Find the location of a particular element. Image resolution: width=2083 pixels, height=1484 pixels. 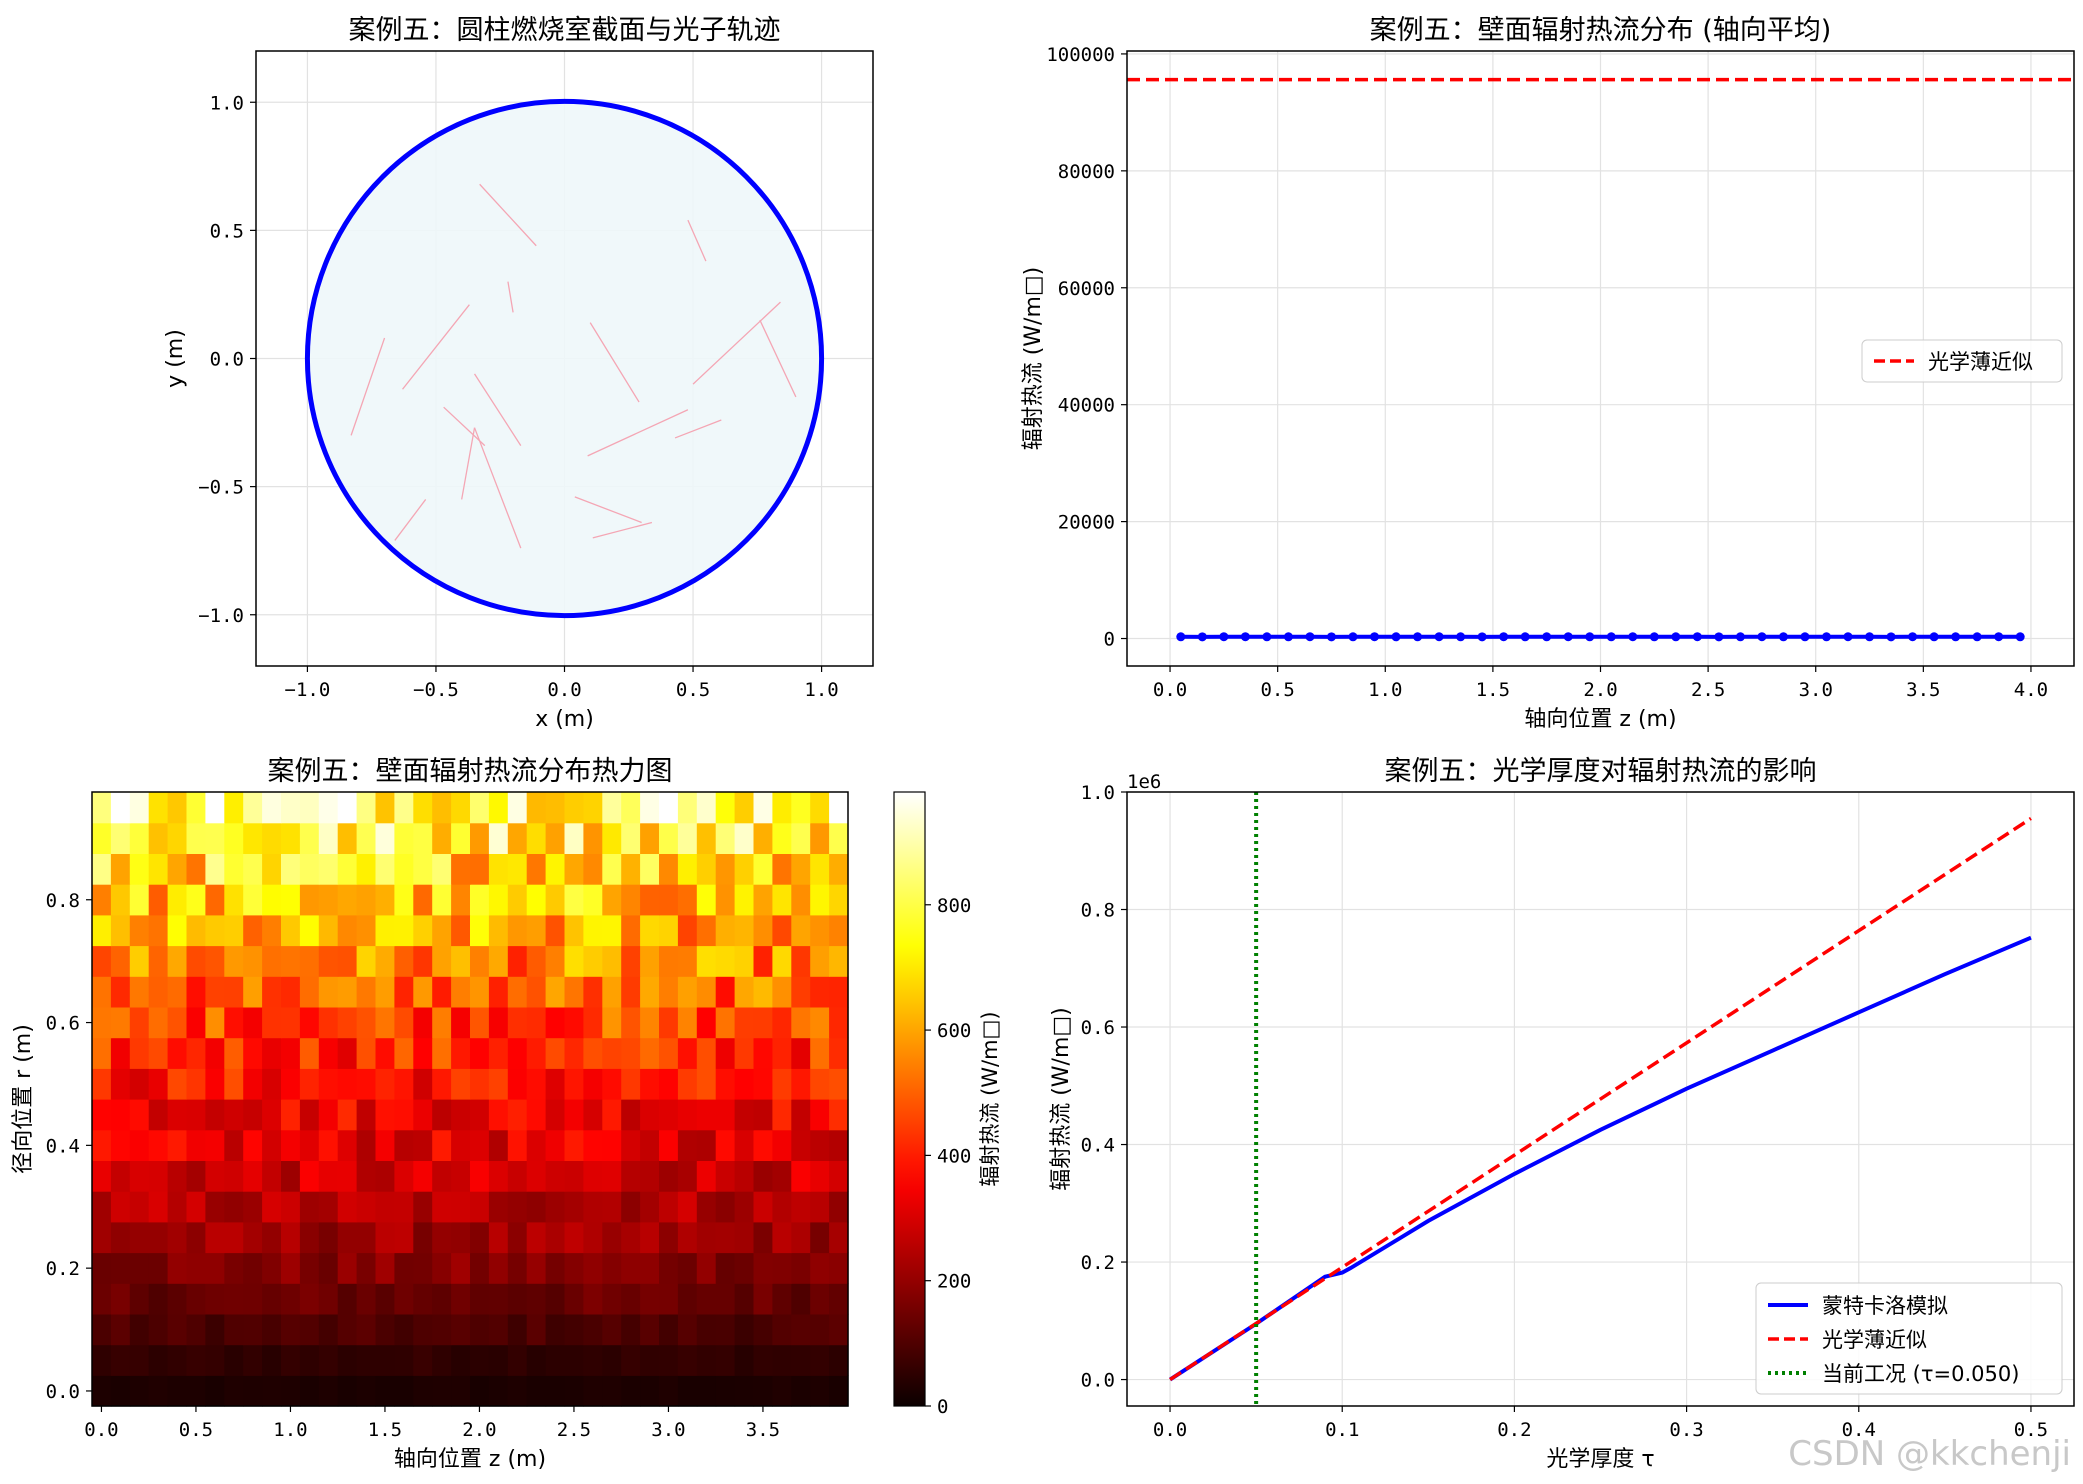

colorbar-tick-label: 0 is located at coordinates (942, 1407).